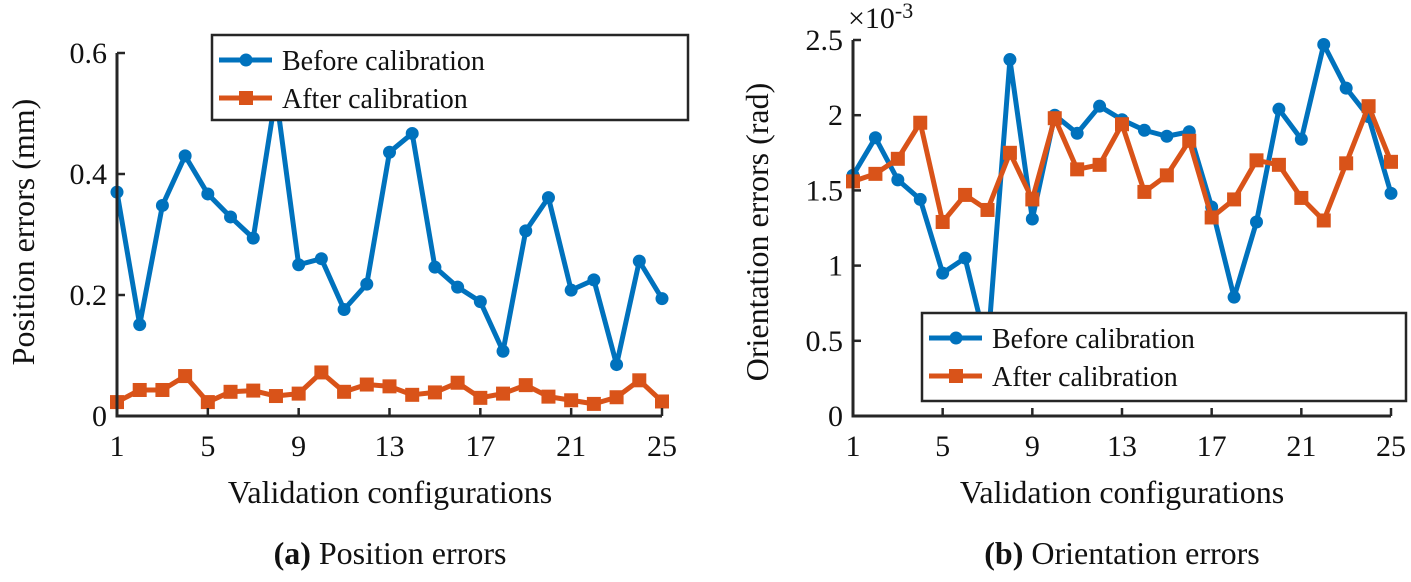 This screenshot has width=1411, height=582. Describe the element at coordinates (871, 18) in the screenshot. I see `multiplier-base: ×10` at that location.